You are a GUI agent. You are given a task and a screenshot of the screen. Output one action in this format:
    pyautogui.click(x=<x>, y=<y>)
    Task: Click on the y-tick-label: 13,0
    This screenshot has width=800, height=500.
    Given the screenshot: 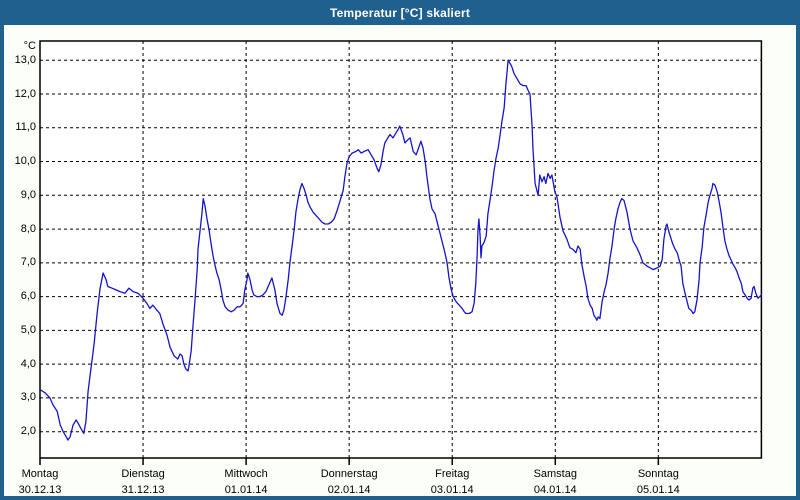 What is the action you would take?
    pyautogui.click(x=25, y=59)
    